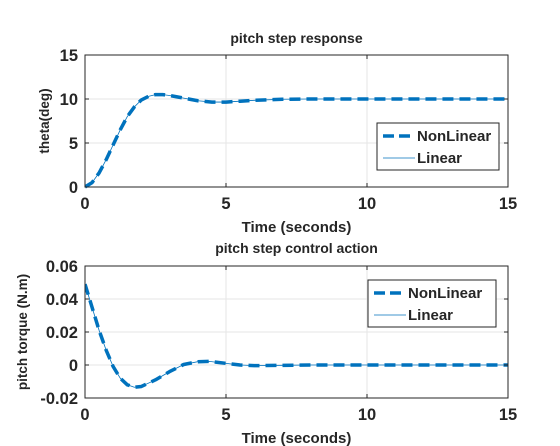  I want to click on y-axis-label: theta(deg), so click(44, 120).